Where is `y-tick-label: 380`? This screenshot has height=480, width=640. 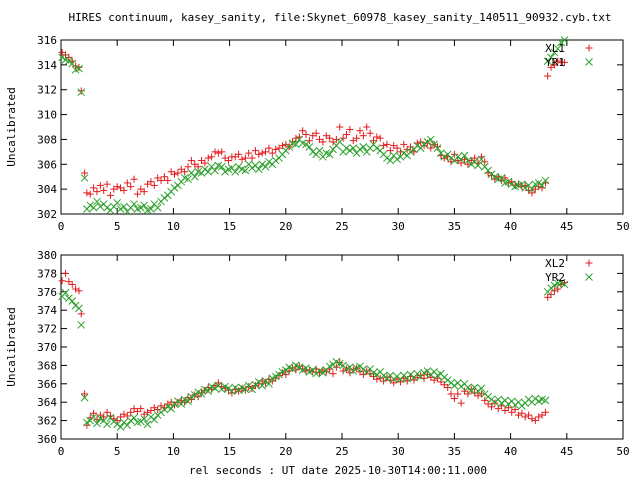
y-tick-label: 380 is located at coordinates (47, 255).